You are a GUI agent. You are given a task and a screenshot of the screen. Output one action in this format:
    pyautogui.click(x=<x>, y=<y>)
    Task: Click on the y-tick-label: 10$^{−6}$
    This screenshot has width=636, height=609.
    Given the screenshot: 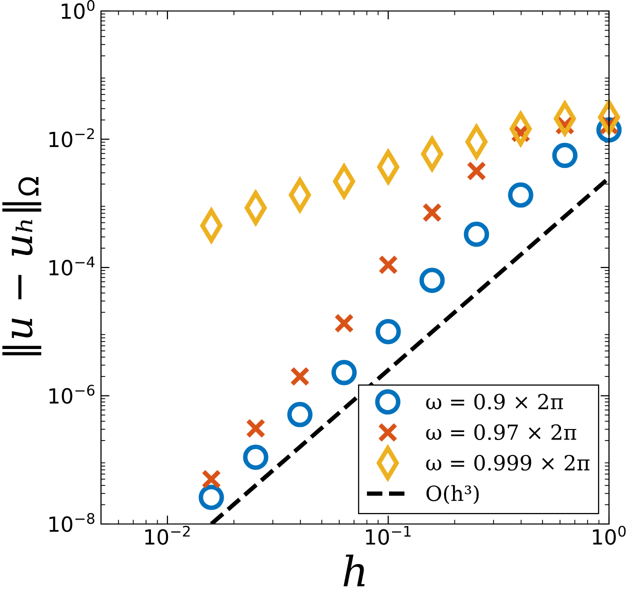 What is the action you would take?
    pyautogui.click(x=71, y=394)
    